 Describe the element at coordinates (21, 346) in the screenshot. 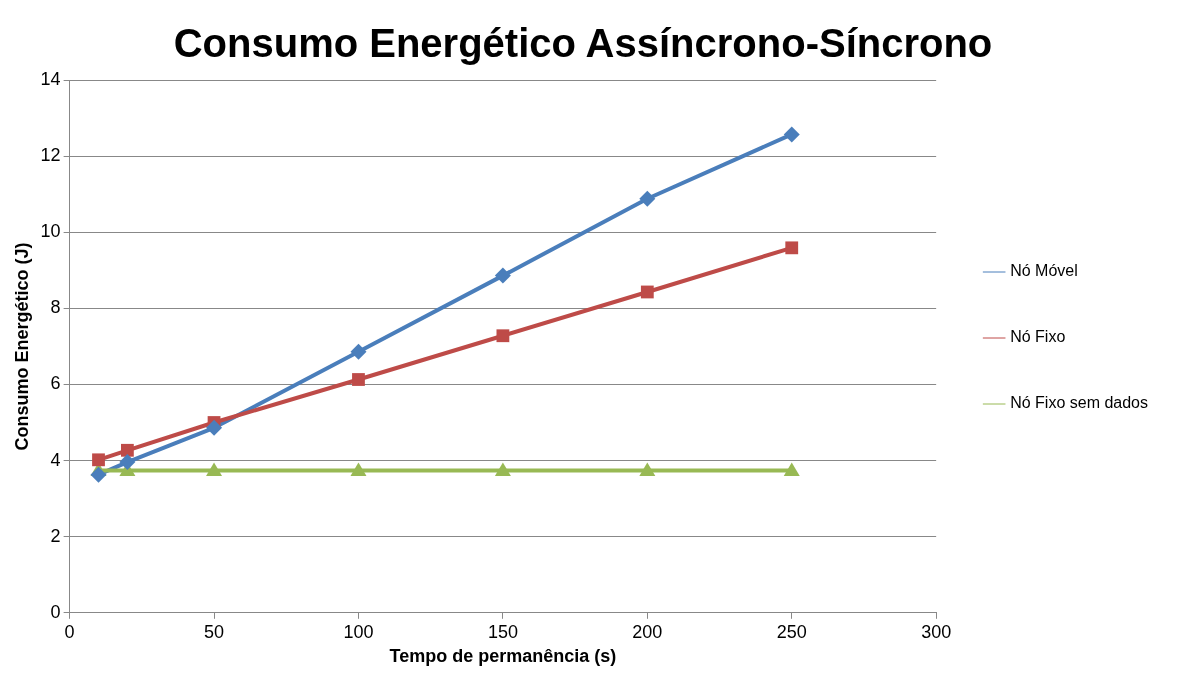

I see `y-axis-title: Consumo Energético (J)` at that location.